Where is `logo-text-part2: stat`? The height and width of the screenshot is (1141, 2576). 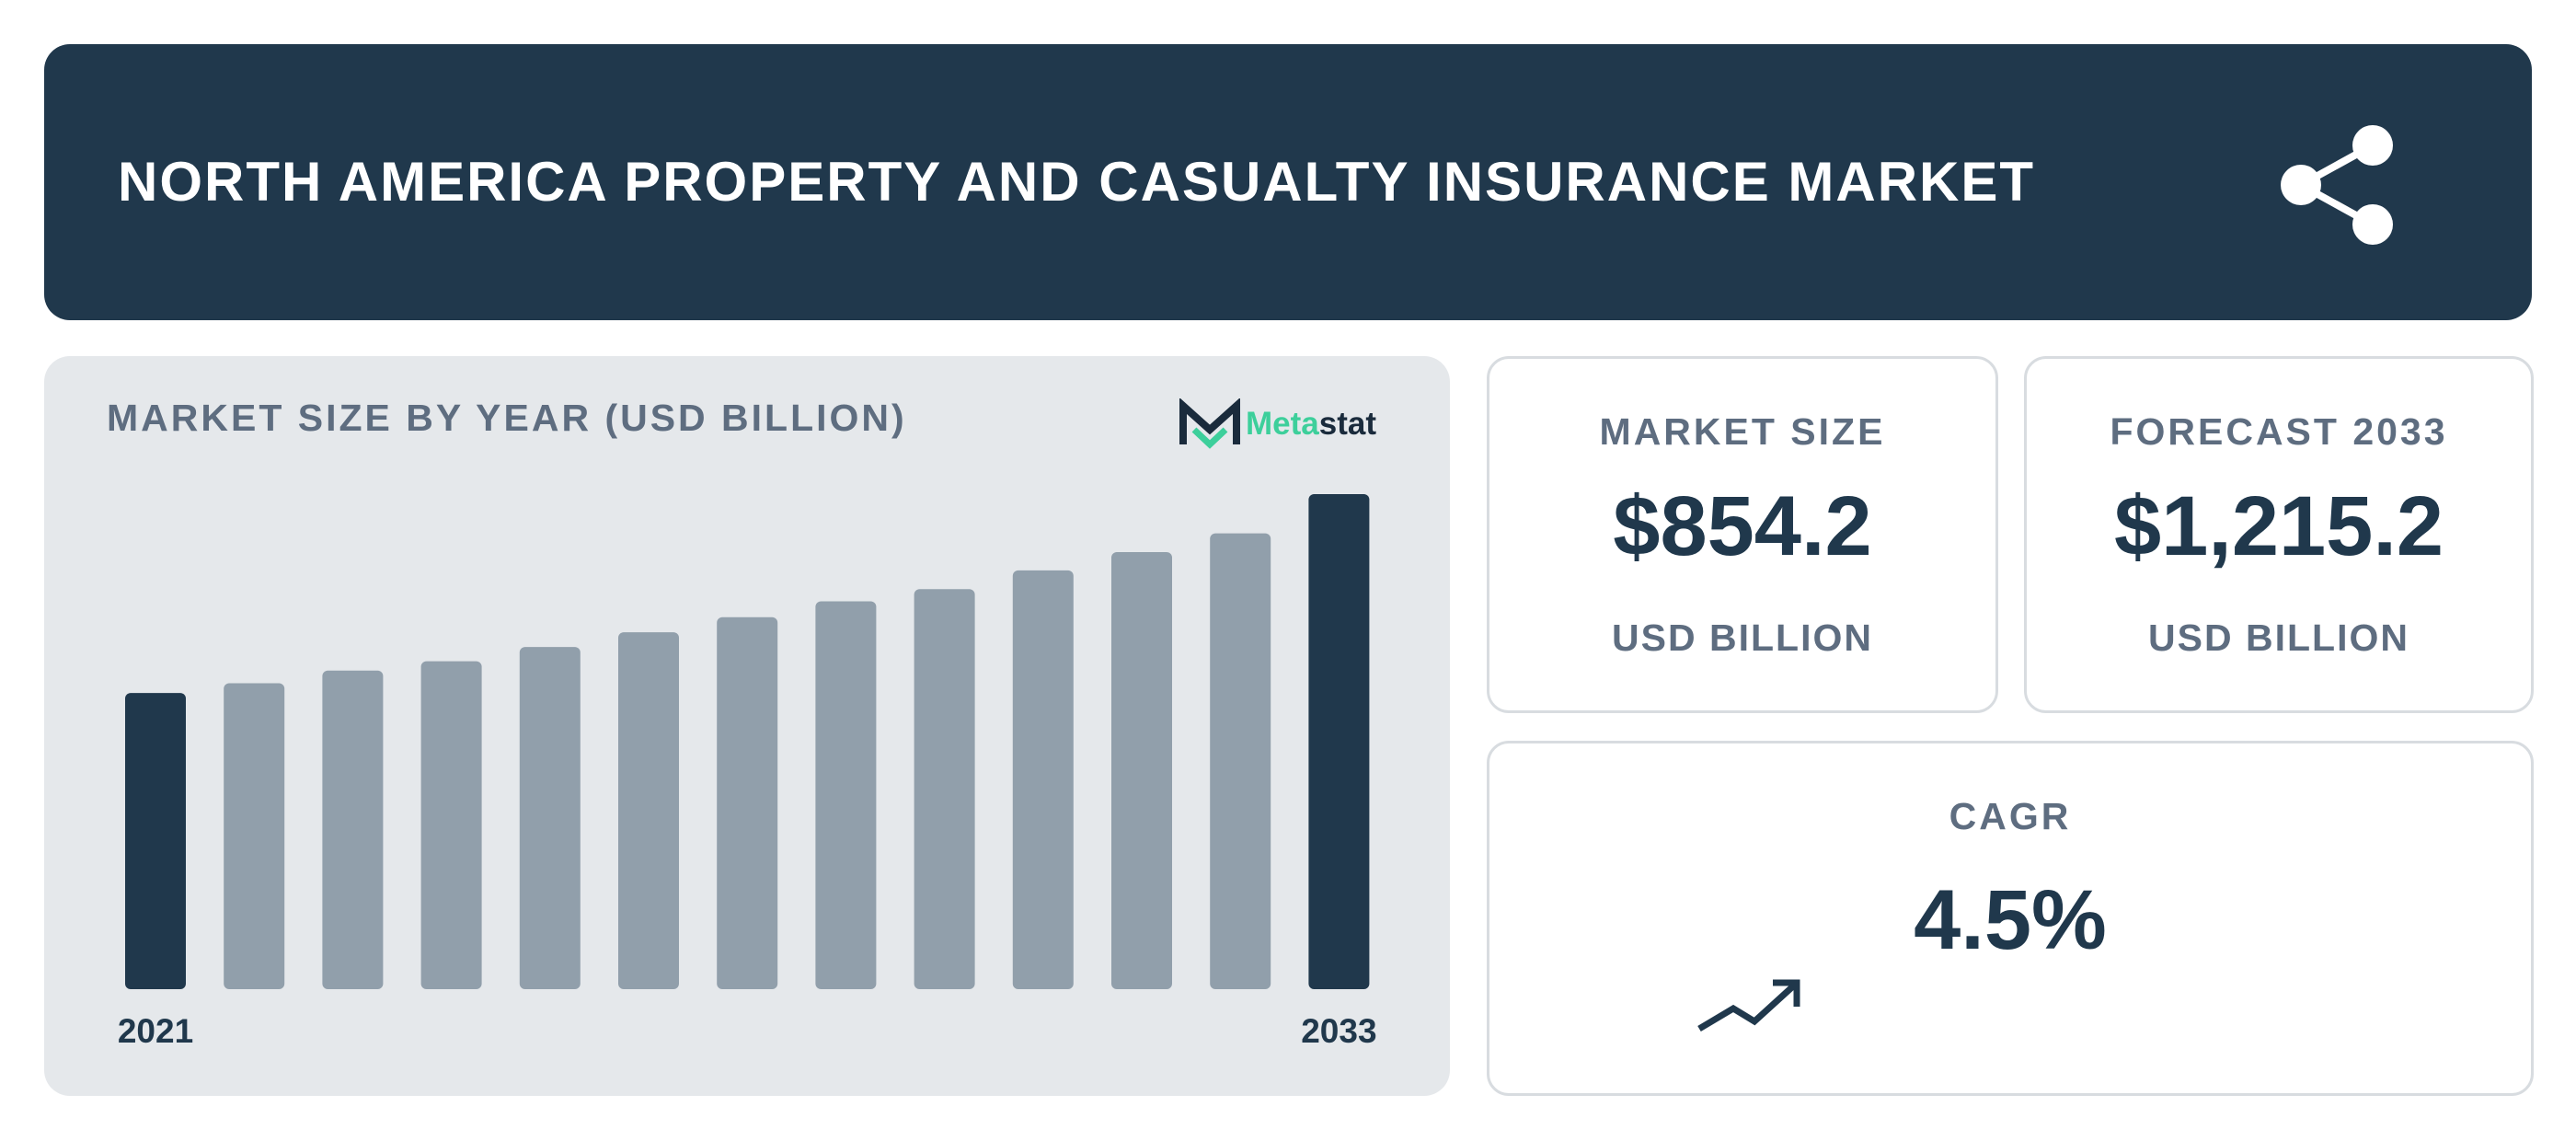
logo-text-part2: stat is located at coordinates (1347, 424).